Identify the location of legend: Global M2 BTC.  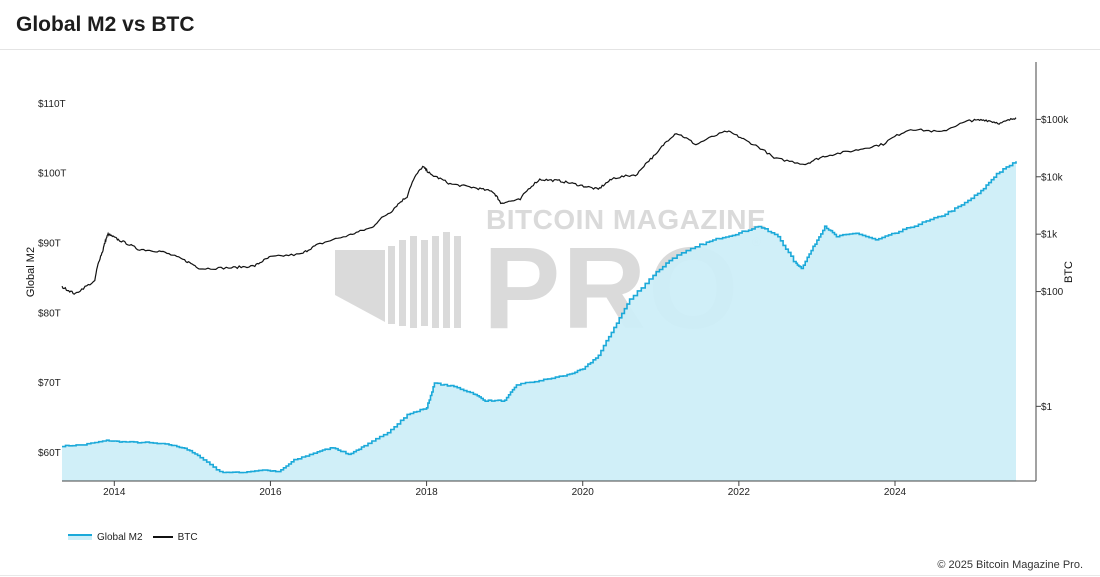
(133, 537).